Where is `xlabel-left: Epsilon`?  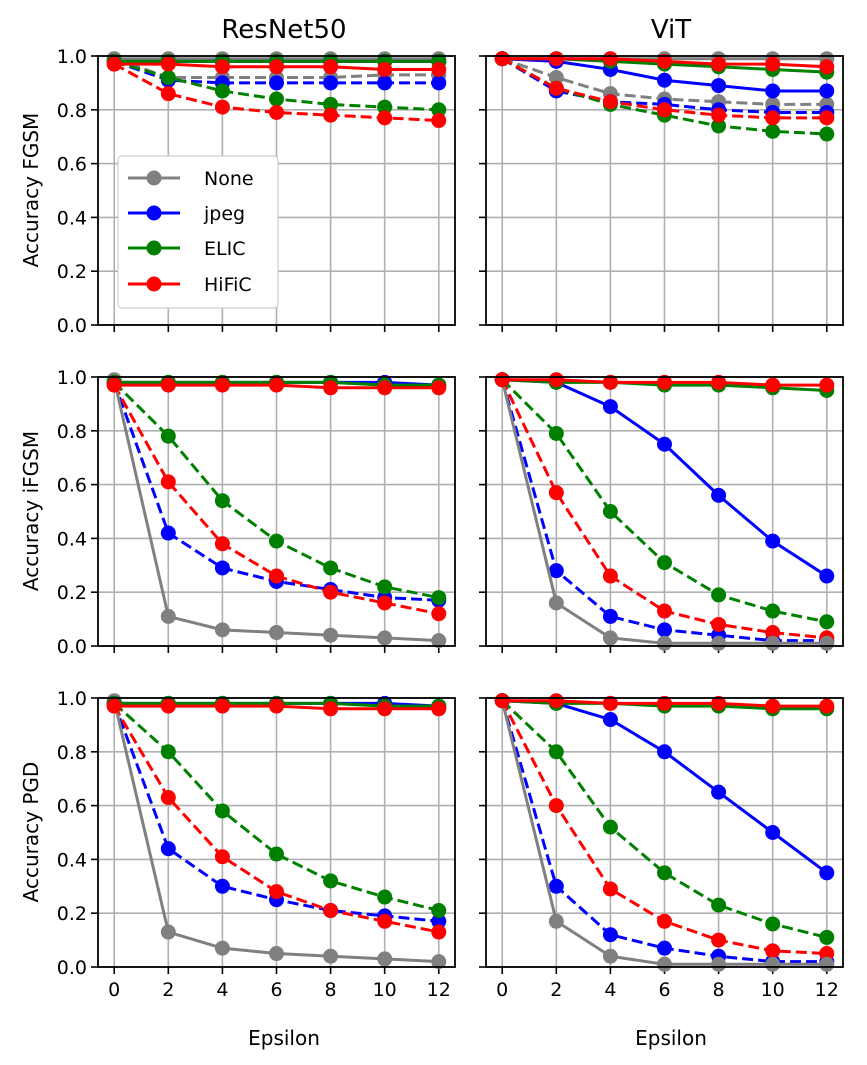
xlabel-left: Epsilon is located at coordinates (284, 1038).